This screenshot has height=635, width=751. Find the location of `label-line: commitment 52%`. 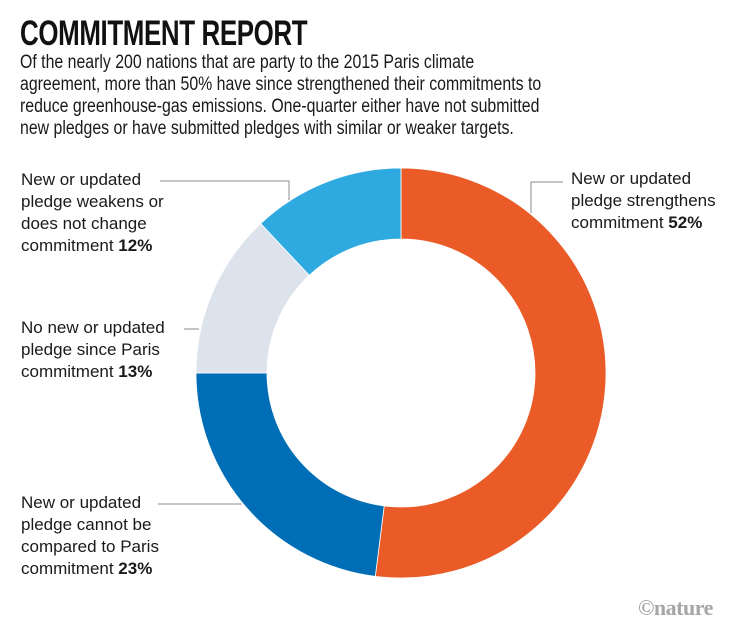

label-line: commitment 52% is located at coordinates (643, 223).